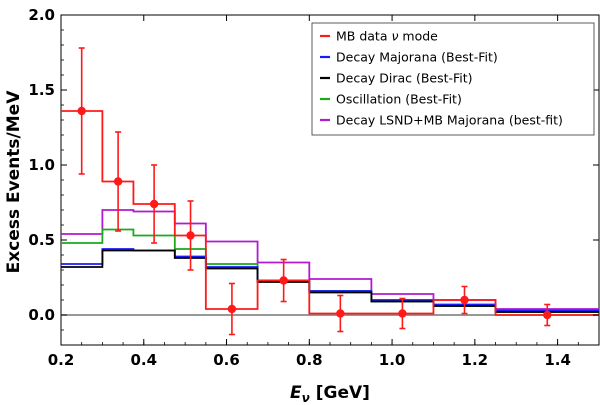 The width and height of the screenshot is (600, 405). I want to click on legend-label-0: MB data ν mode, so click(387, 36).